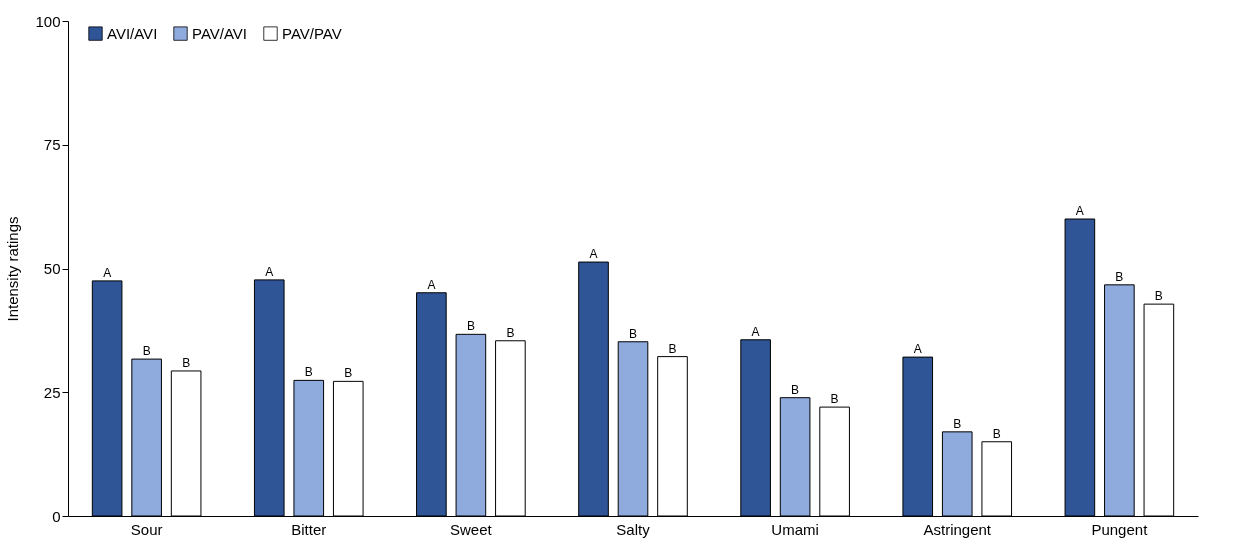 Image resolution: width=1243 pixels, height=559 pixels. What do you see at coordinates (312, 33) in the screenshot?
I see `legend-label: PAV/PAV` at bounding box center [312, 33].